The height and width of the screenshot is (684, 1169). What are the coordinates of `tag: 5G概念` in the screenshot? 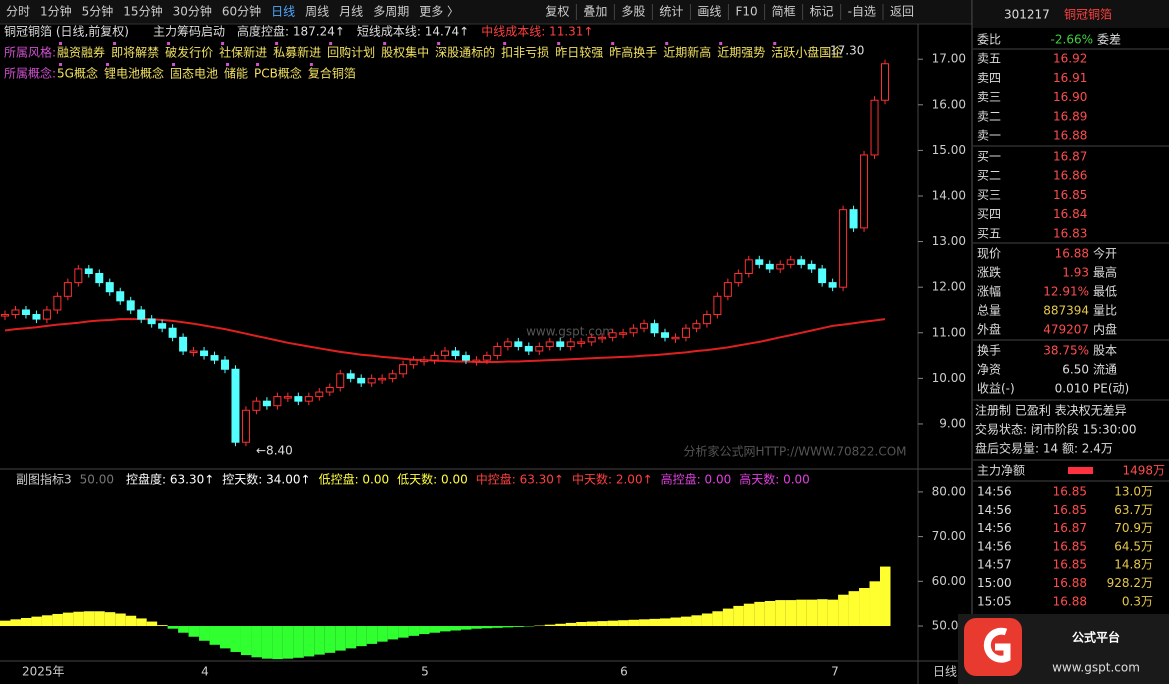 It's located at (77, 73).